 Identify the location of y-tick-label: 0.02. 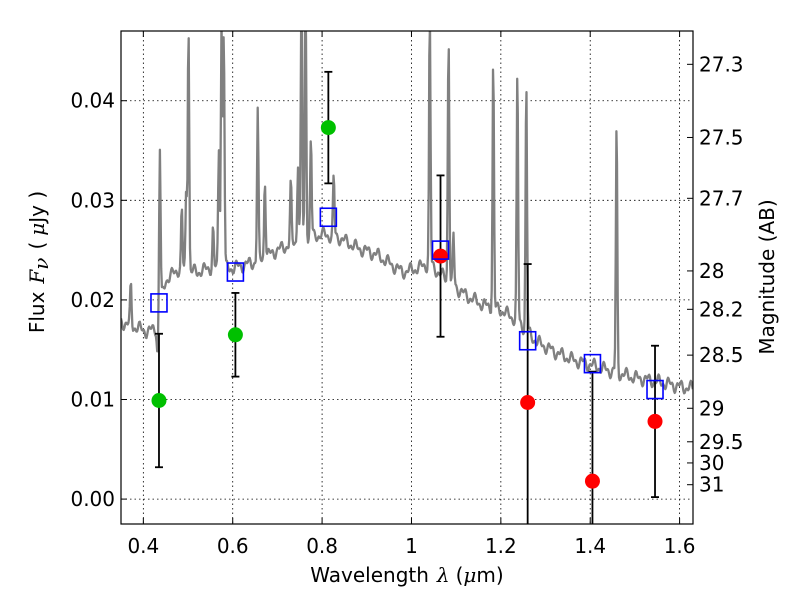
(92, 300).